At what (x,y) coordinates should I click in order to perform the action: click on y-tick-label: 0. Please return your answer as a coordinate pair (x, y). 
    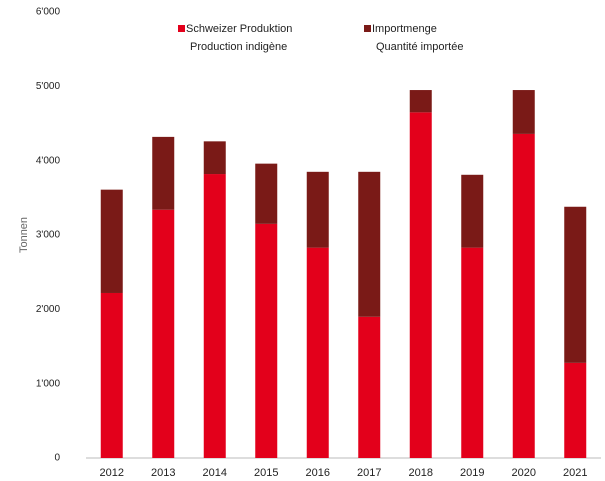
    Looking at the image, I should click on (57, 458).